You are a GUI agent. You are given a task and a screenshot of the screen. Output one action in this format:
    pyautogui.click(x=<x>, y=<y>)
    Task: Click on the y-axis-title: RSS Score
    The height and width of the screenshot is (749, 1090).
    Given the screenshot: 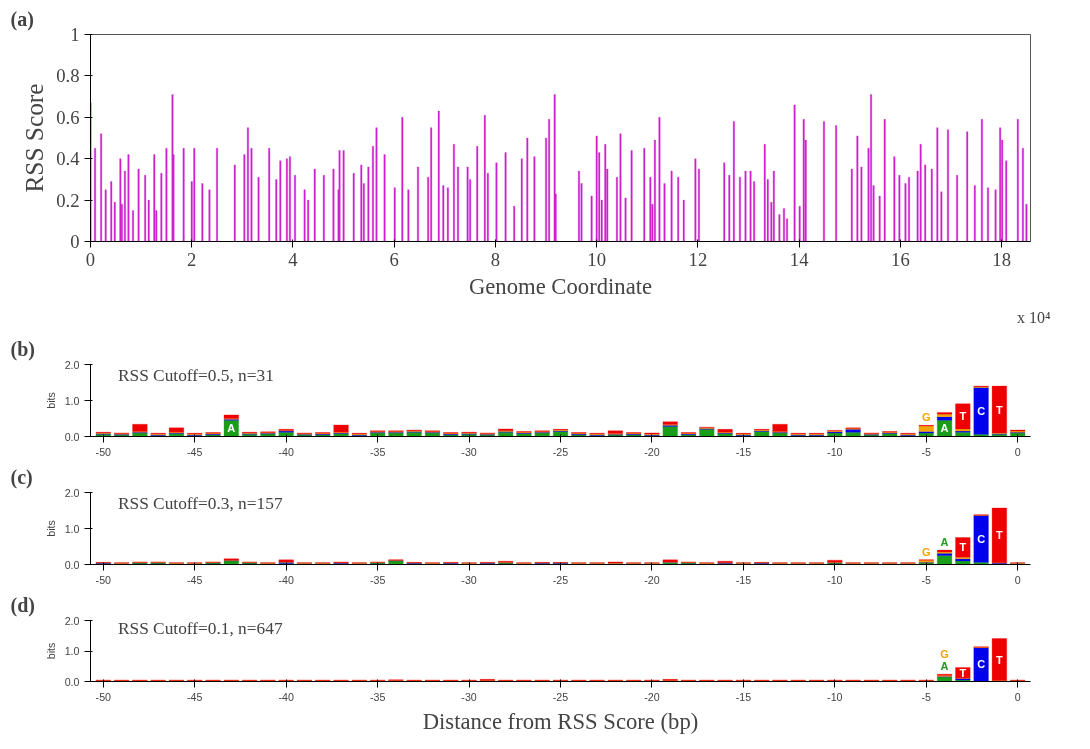 What is the action you would take?
    pyautogui.click(x=34, y=138)
    